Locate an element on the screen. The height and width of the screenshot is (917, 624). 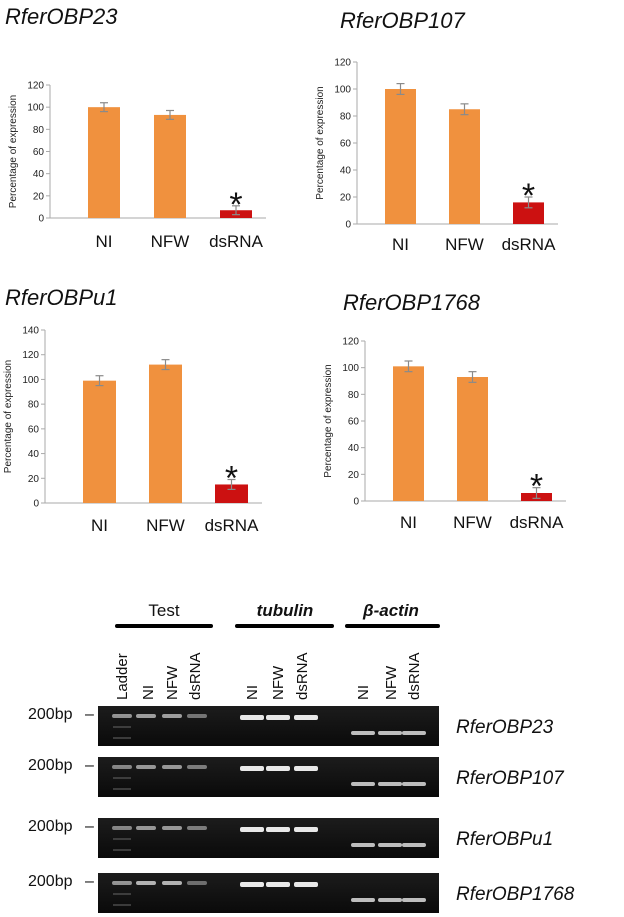
gel-group-label: β-actin is located at coordinates (390, 610).